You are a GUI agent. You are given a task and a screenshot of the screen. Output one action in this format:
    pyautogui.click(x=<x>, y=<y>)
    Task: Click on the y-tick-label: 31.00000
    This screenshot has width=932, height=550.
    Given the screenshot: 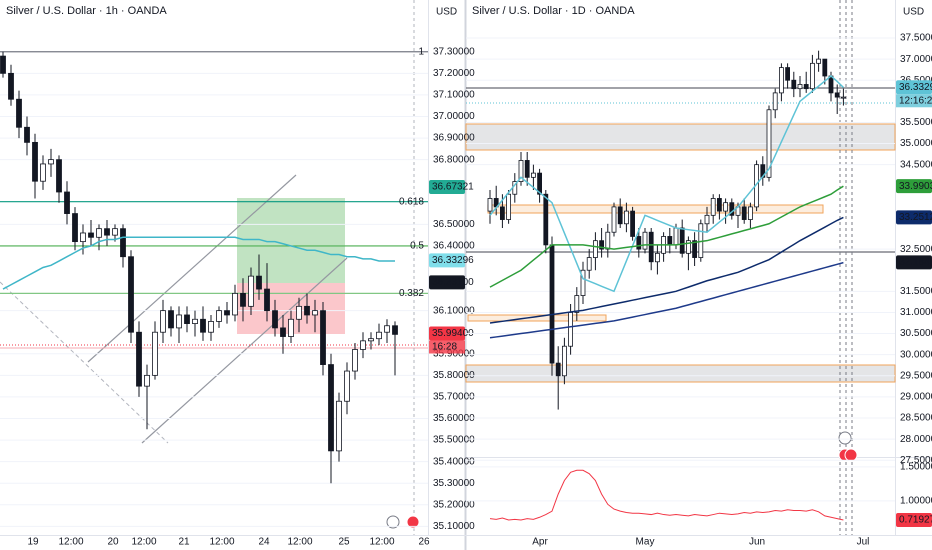 What is the action you would take?
    pyautogui.click(x=916, y=312)
    